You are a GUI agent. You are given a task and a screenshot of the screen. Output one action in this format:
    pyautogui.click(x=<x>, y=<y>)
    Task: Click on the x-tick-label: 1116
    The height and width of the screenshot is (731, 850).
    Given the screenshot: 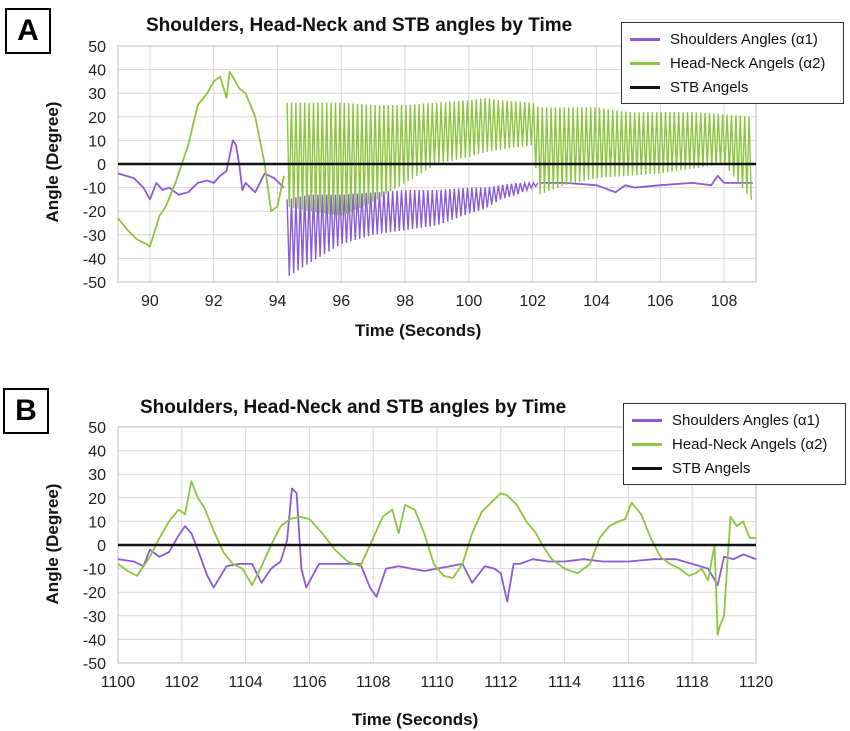 What is the action you would take?
    pyautogui.click(x=628, y=682)
    